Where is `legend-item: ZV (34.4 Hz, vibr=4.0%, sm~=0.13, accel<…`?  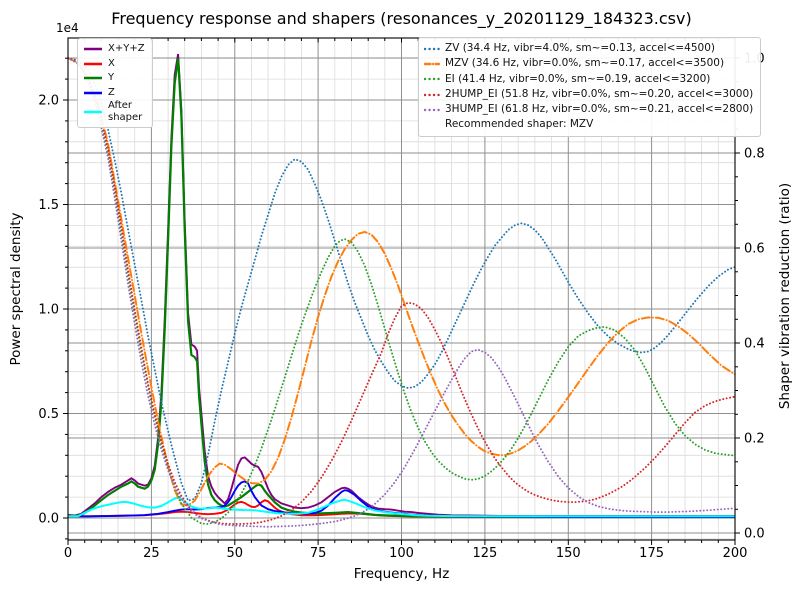
legend-item: ZV (34.4 Hz, vibr=4.0%, sm~=0.13, accel<… is located at coordinates (588, 48).